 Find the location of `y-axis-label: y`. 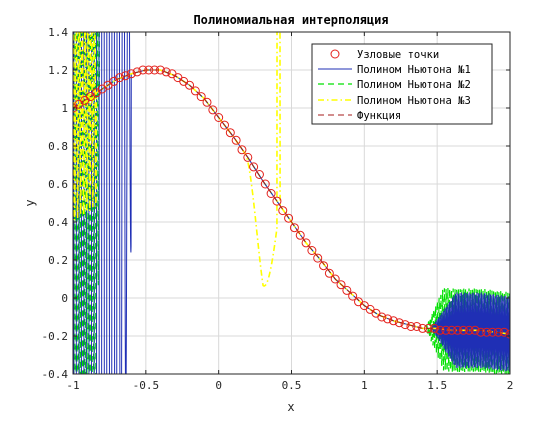

y-axis-label: y is located at coordinates (30, 202).